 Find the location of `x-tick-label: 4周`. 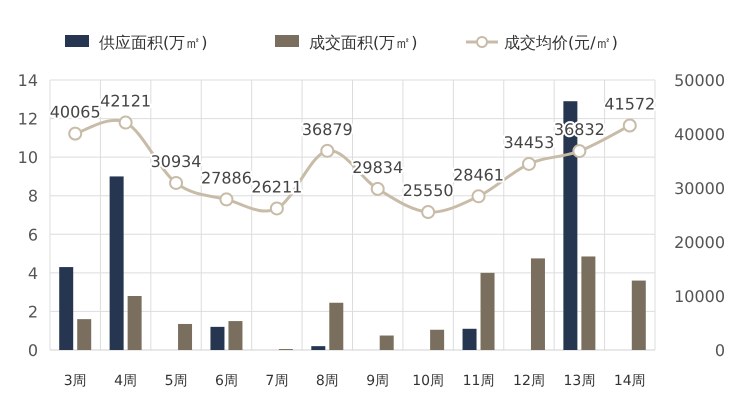

x-tick-label: 4周 is located at coordinates (126, 381).